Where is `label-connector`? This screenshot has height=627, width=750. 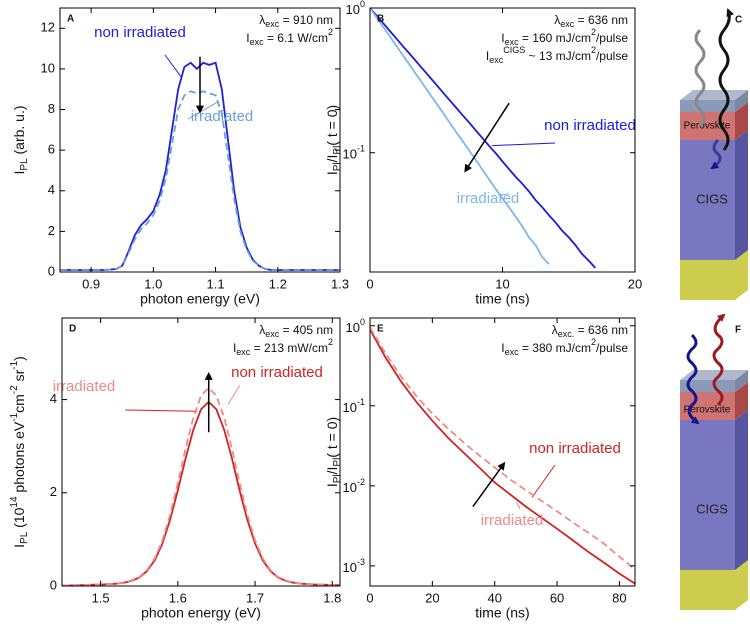 label-connector is located at coordinates (234, 394).